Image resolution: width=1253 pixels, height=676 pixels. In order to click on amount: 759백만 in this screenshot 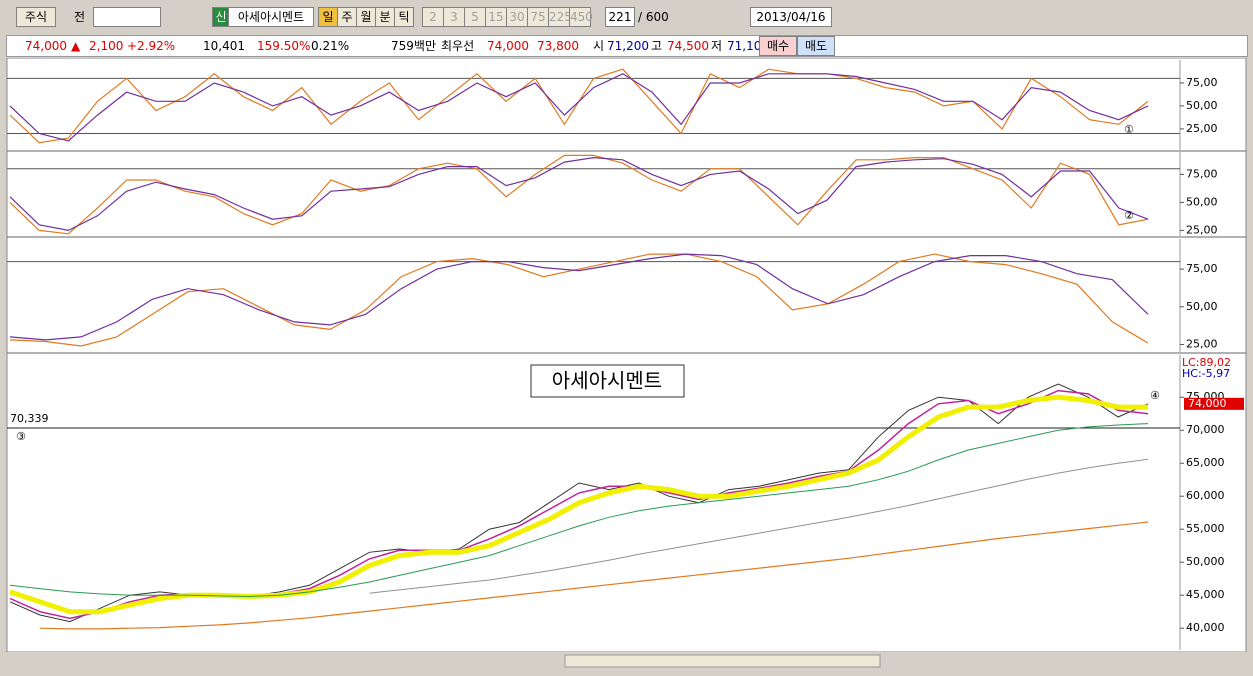, I will do `click(413, 46)`.